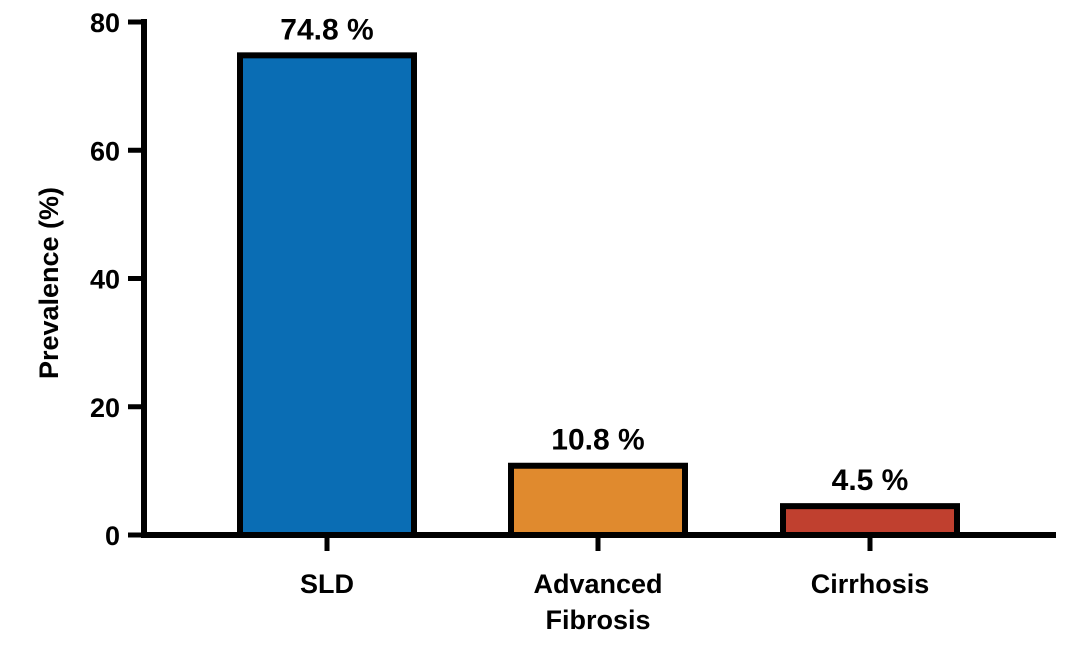 This screenshot has height=645, width=1074. I want to click on x-tick-label: Fibrosis, so click(597, 620).